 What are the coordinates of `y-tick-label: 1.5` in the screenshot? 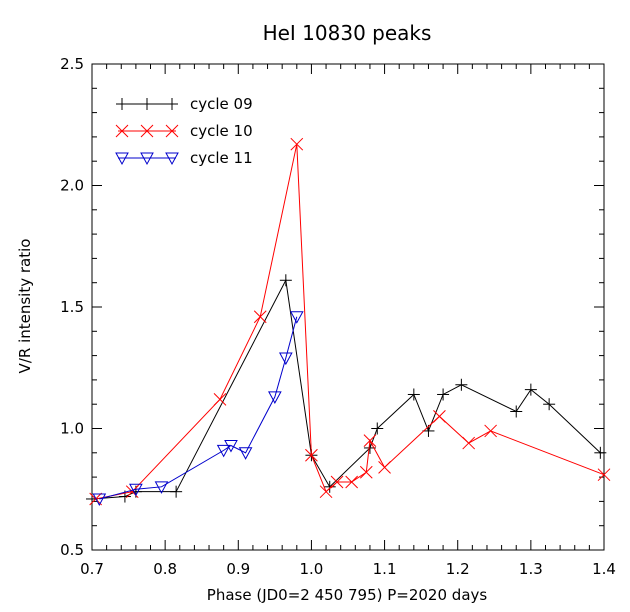 It's located at (72, 307).